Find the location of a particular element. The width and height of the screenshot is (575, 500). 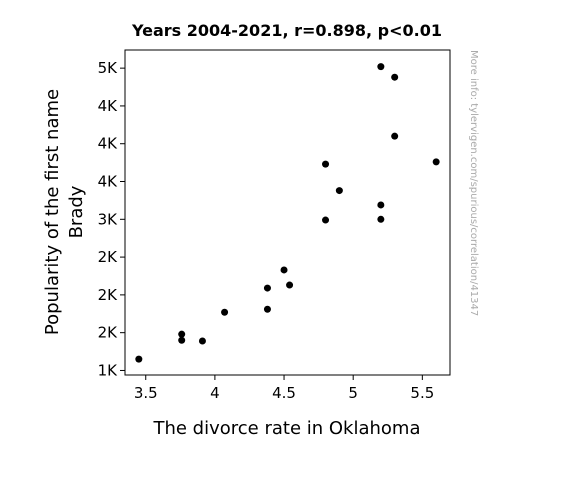

x-tick-label: 5 is located at coordinates (353, 393).